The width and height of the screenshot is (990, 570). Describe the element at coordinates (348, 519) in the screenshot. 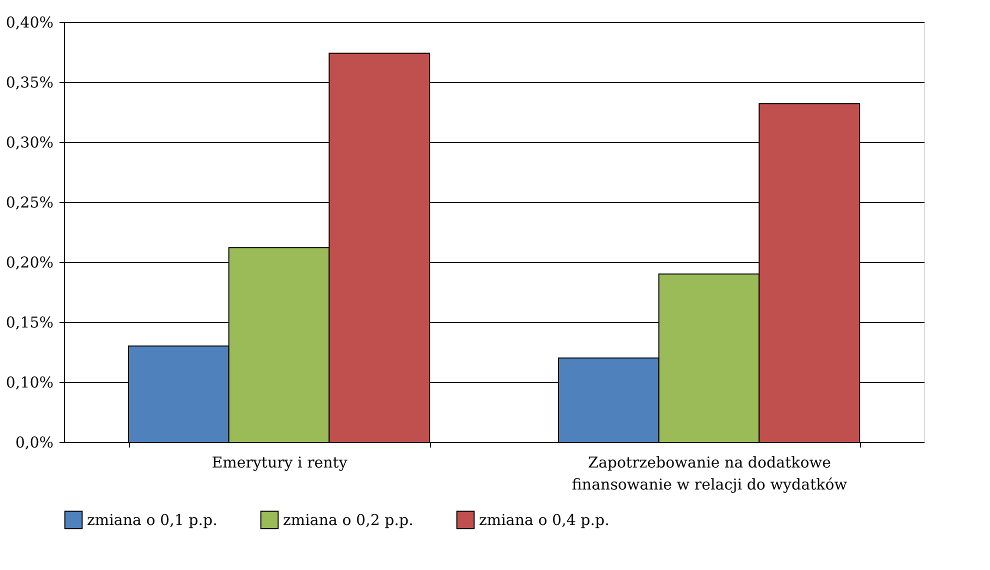

I see `legend-label: zmiana o 0,2 p.p.` at that location.